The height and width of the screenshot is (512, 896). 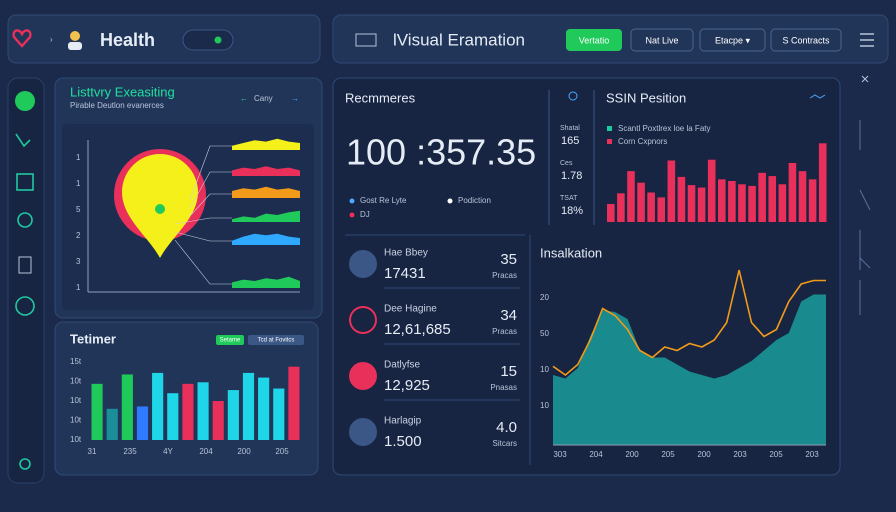 What do you see at coordinates (410, 309) in the screenshot?
I see `list-label: Dee Hagine` at bounding box center [410, 309].